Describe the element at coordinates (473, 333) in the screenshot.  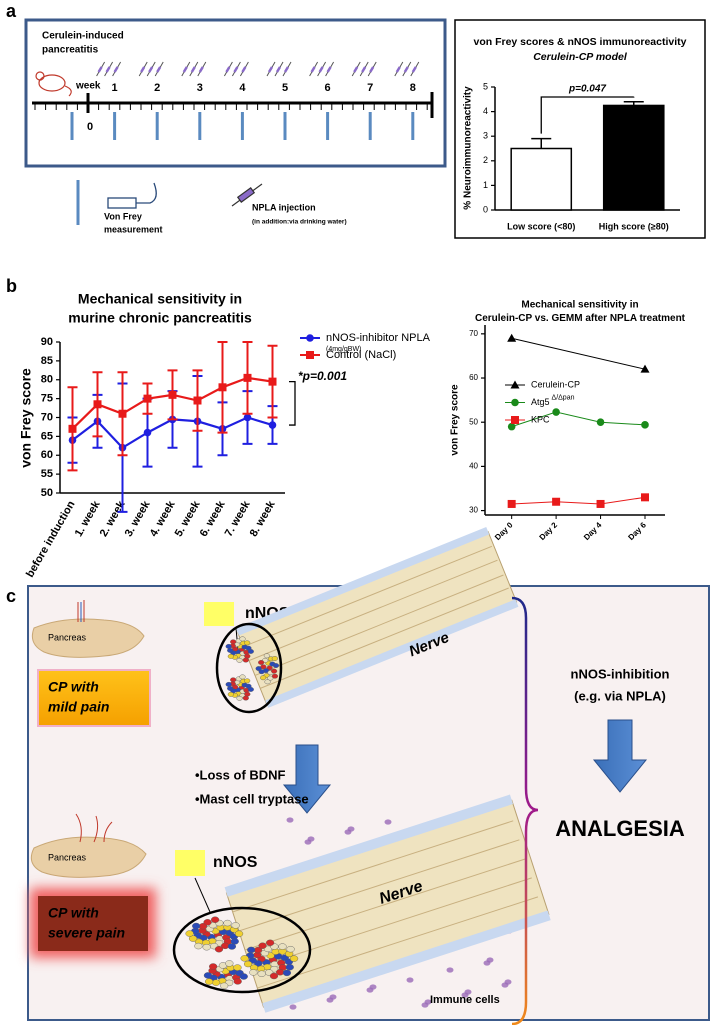
I see `y-tick-label: 70` at that location.